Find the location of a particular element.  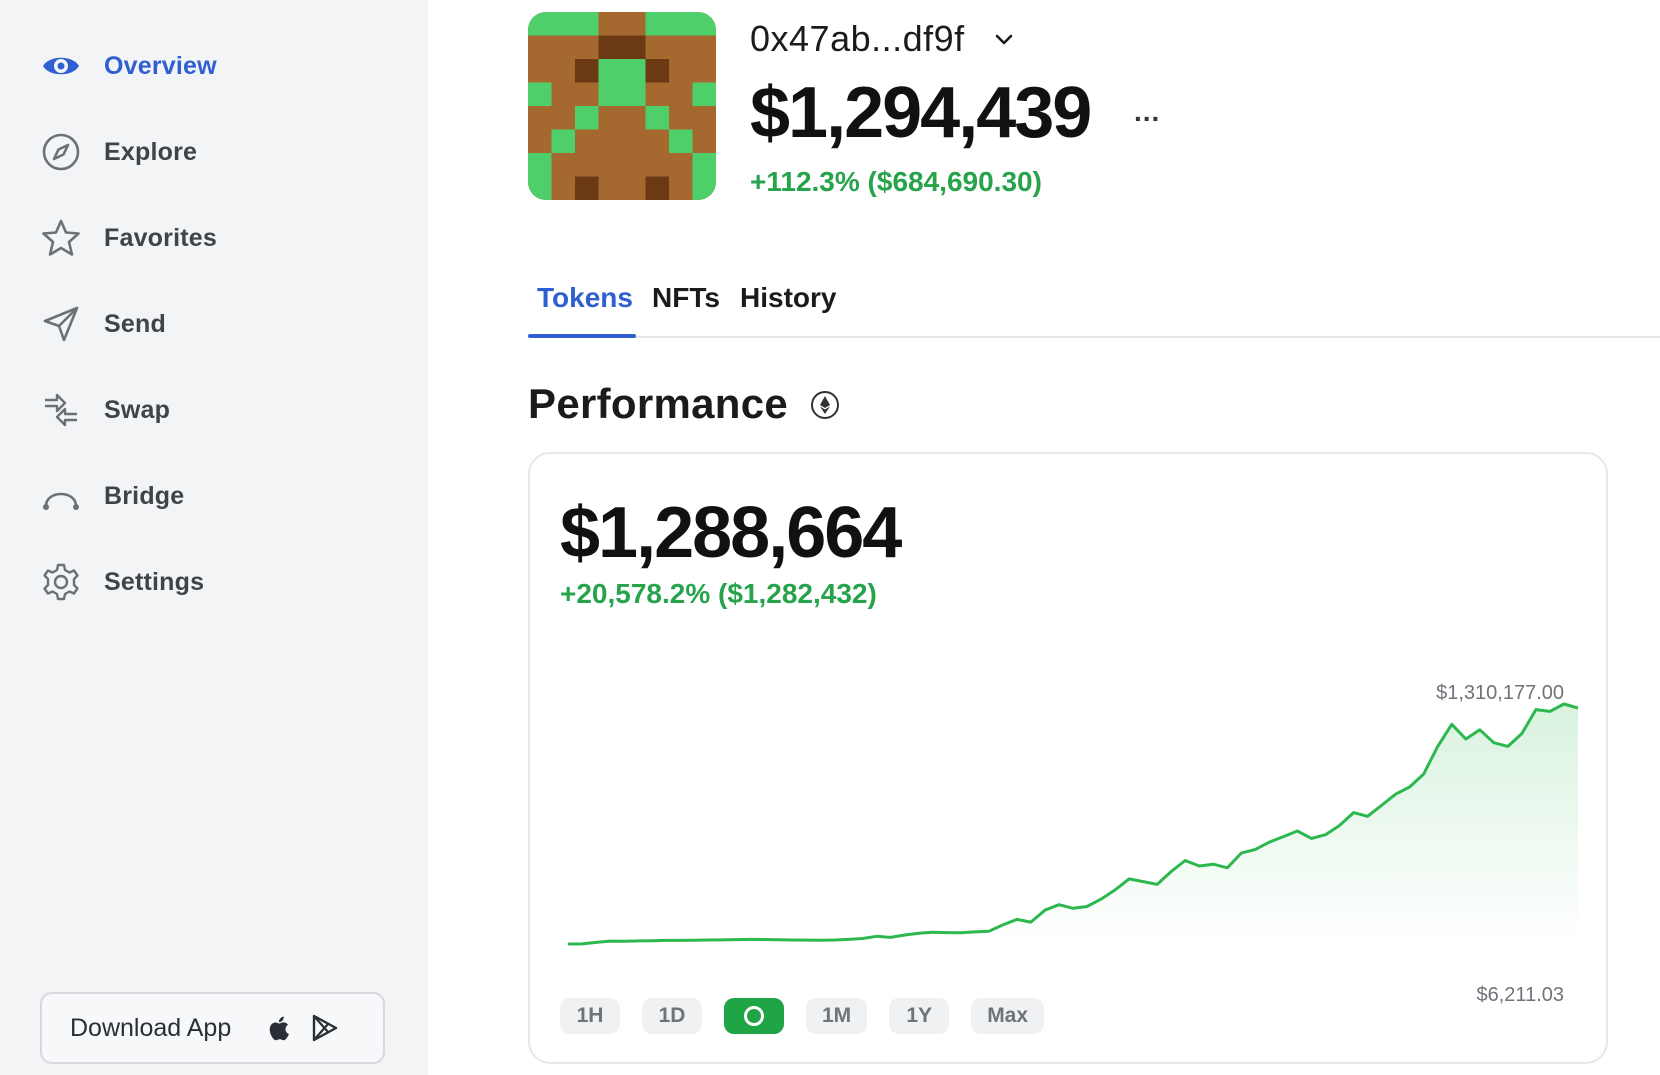

account-name: 0x47ab...df9f is located at coordinates (857, 38).